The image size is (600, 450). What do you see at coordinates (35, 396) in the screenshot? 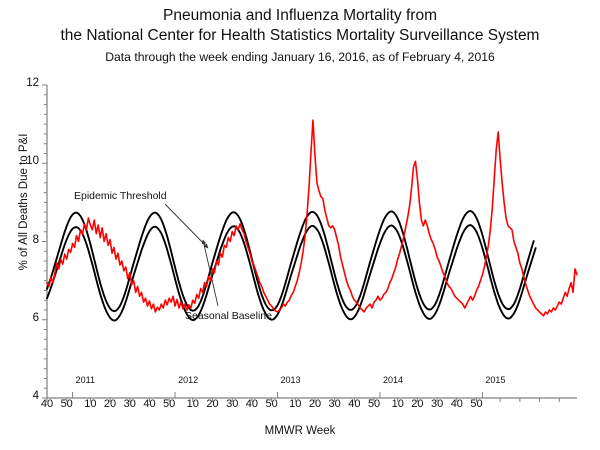
I see `y-tick-label: 4` at bounding box center [35, 396].